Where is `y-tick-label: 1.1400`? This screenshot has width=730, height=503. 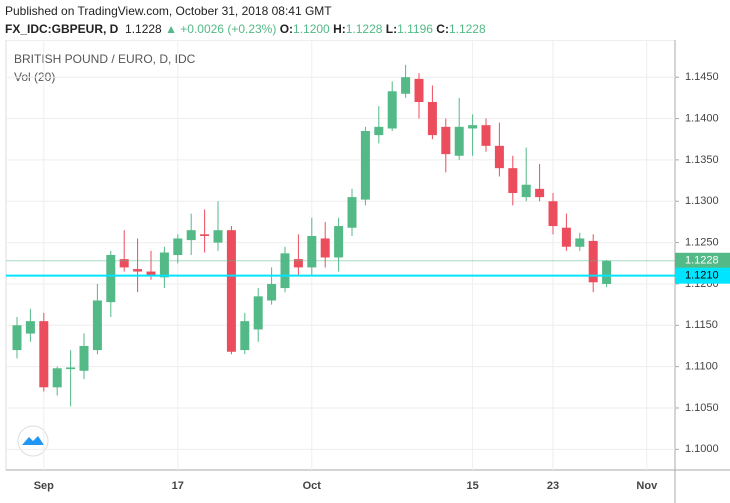 y-tick-label: 1.1400 is located at coordinates (702, 118).